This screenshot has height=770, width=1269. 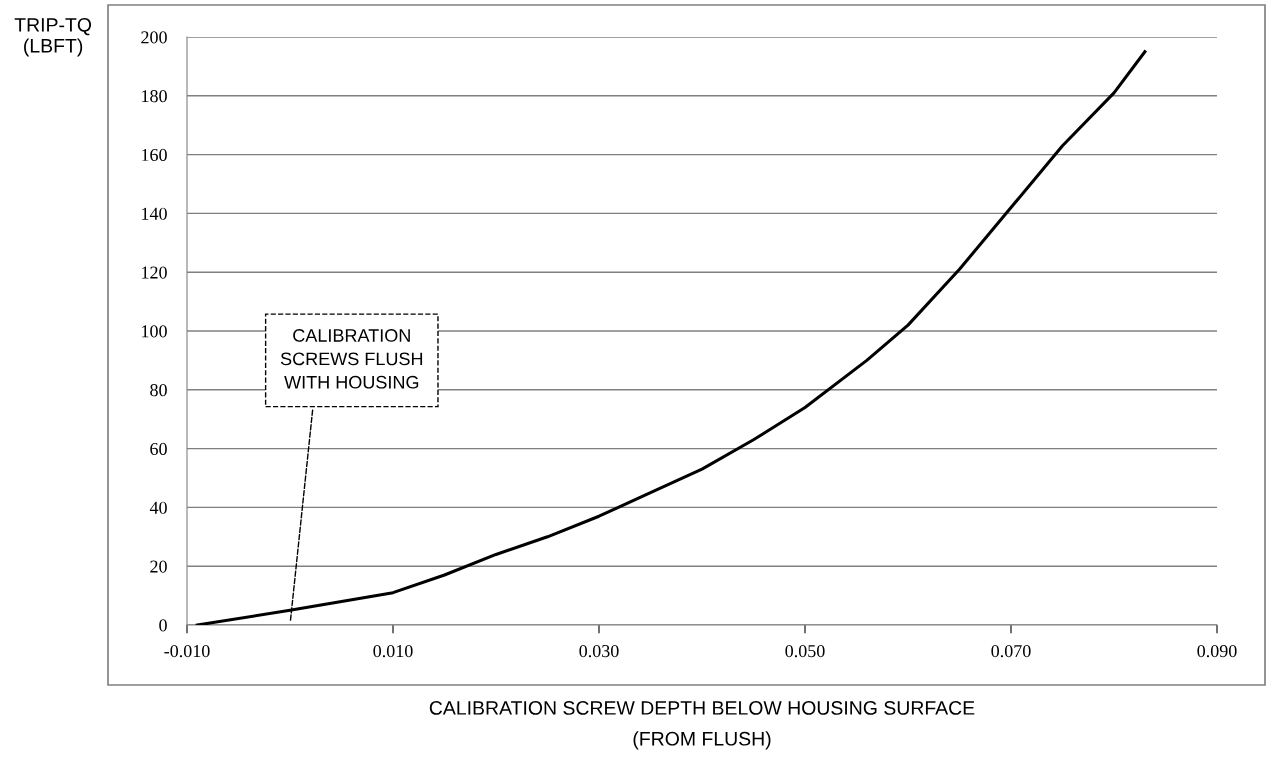 I want to click on x-tick-label: -0.010, so click(x=187, y=651).